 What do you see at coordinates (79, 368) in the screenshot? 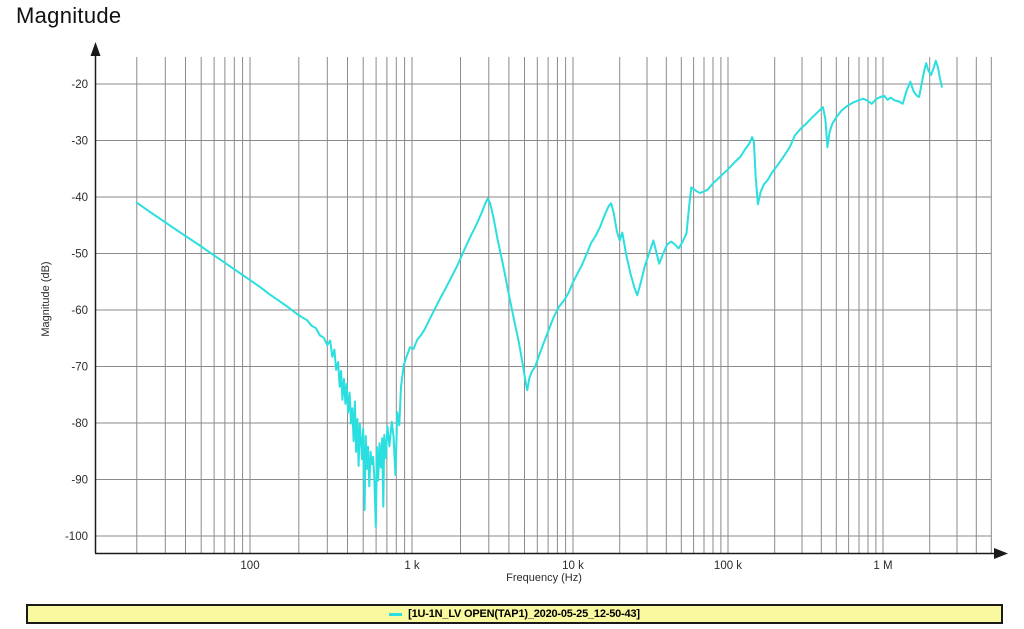
I see `y-tick-label: -70` at bounding box center [79, 368].